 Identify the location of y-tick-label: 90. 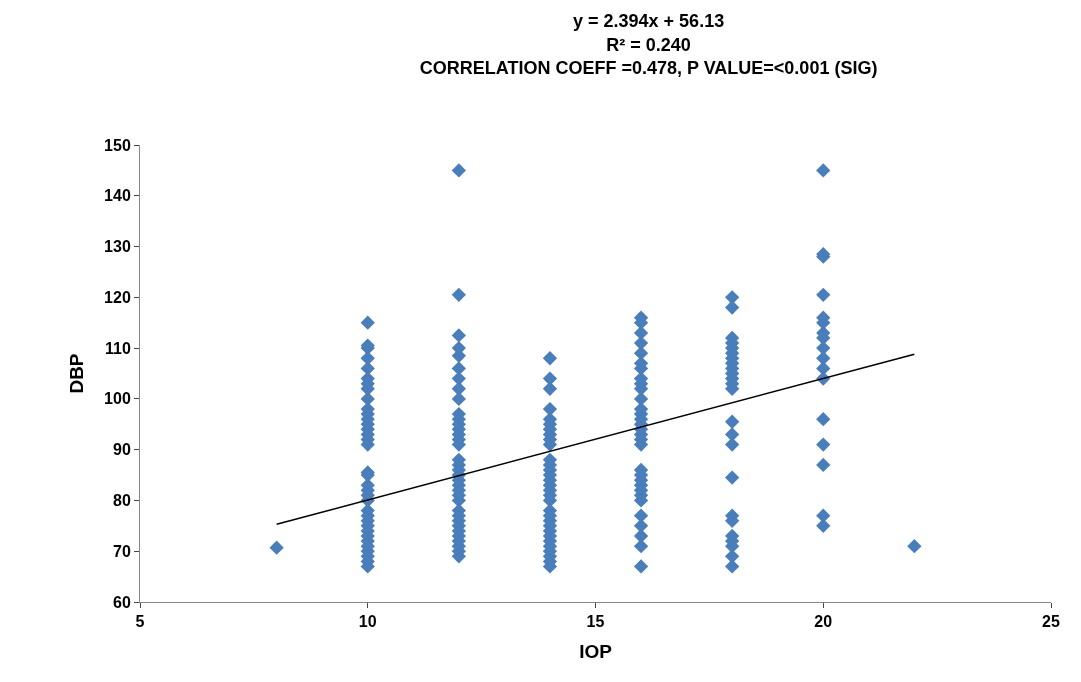
(122, 450).